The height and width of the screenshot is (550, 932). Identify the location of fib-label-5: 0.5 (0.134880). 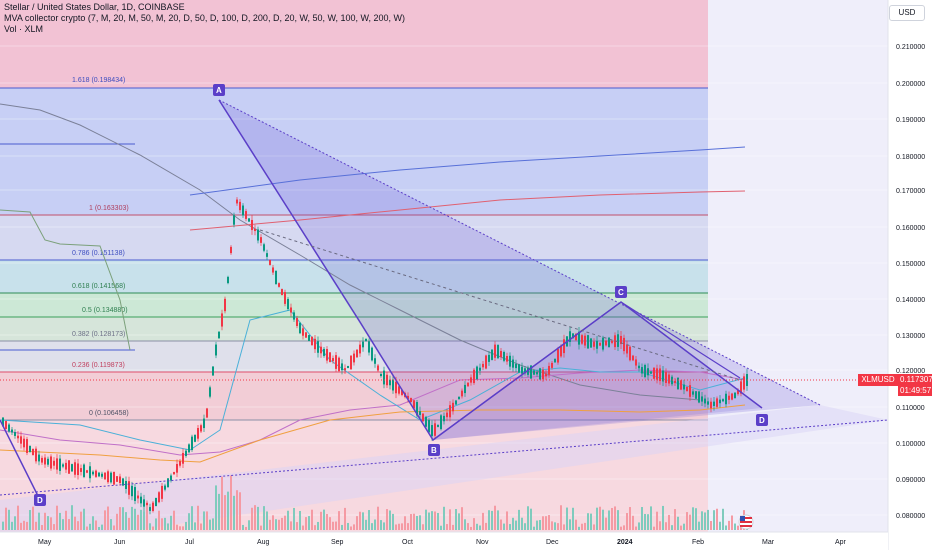
(105, 310).